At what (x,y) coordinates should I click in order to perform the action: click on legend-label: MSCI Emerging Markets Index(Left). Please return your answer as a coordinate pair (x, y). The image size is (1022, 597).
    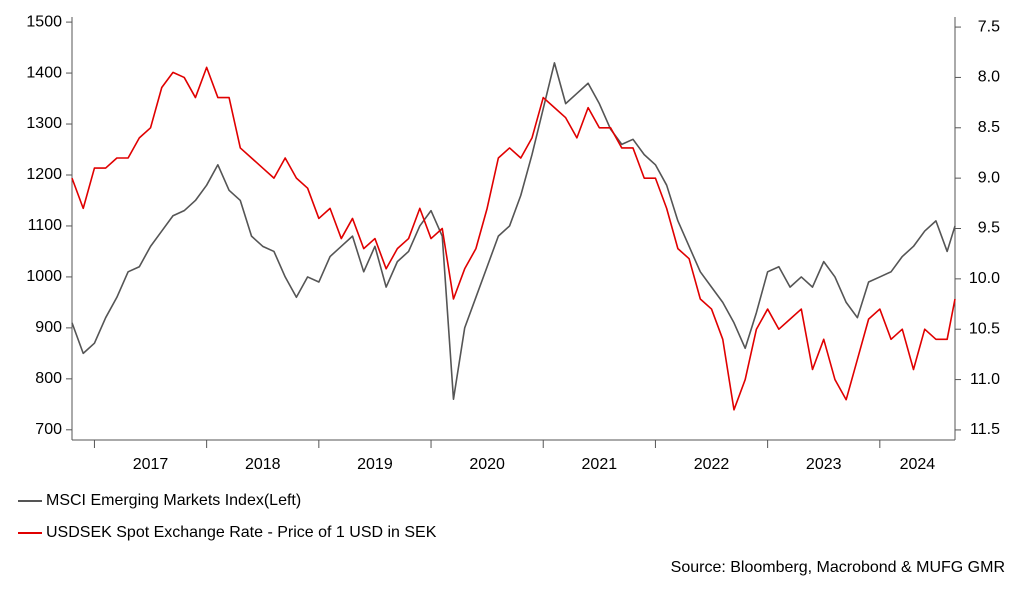
    Looking at the image, I should click on (173, 500).